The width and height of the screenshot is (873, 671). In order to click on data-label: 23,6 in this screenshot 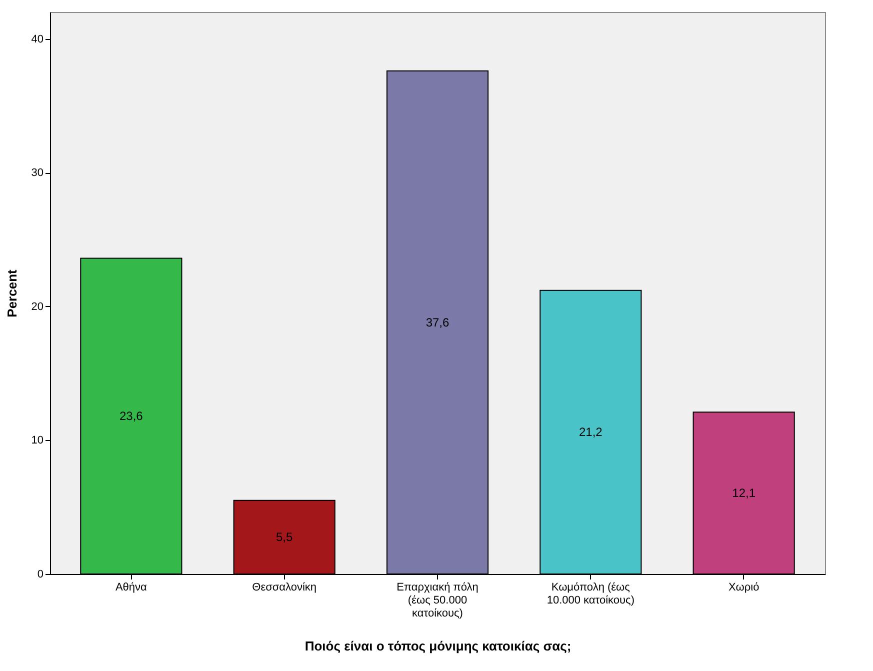, I will do `click(131, 416)`.